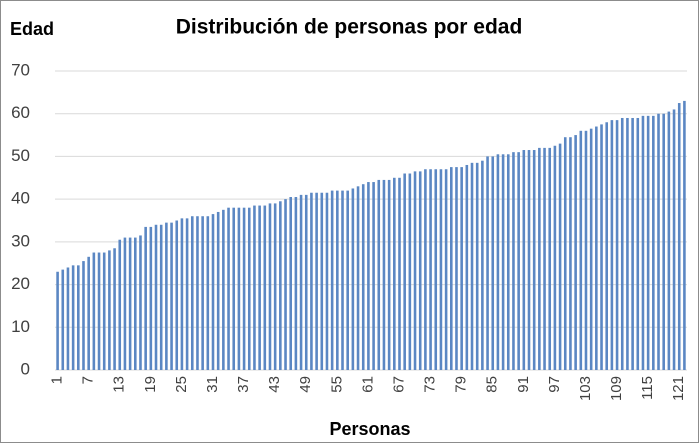 This screenshot has height=443, width=699. What do you see at coordinates (367, 384) in the screenshot?
I see `x-tick-label: 61` at bounding box center [367, 384].